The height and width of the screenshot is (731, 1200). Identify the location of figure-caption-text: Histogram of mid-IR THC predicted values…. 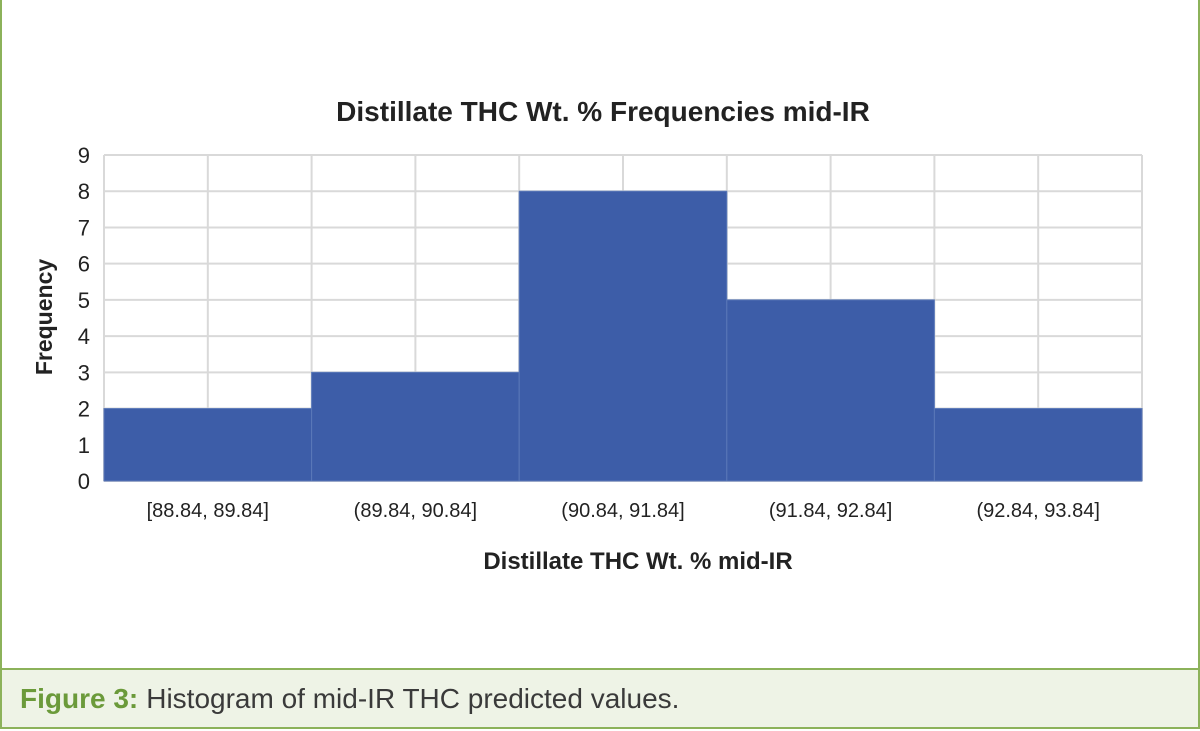
(413, 698).